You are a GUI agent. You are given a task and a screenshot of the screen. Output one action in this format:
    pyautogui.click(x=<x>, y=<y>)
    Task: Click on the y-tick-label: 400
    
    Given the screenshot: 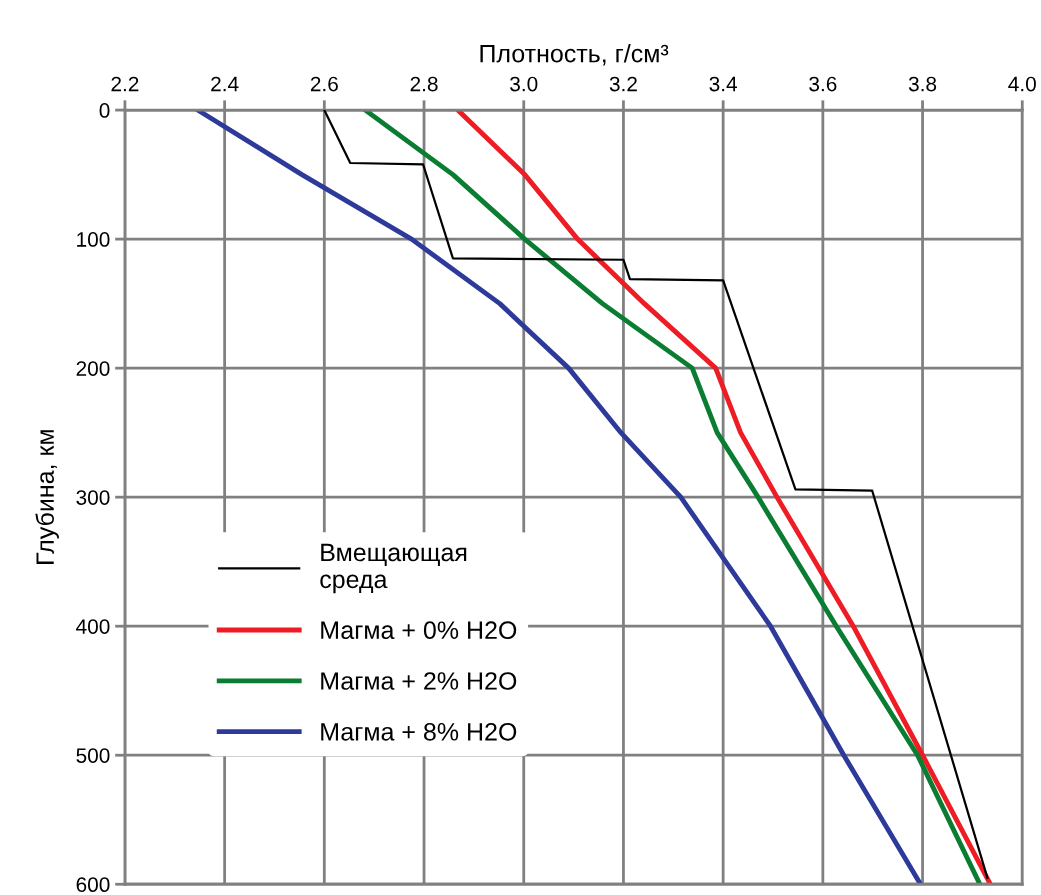 What is the action you would take?
    pyautogui.click(x=93, y=626)
    